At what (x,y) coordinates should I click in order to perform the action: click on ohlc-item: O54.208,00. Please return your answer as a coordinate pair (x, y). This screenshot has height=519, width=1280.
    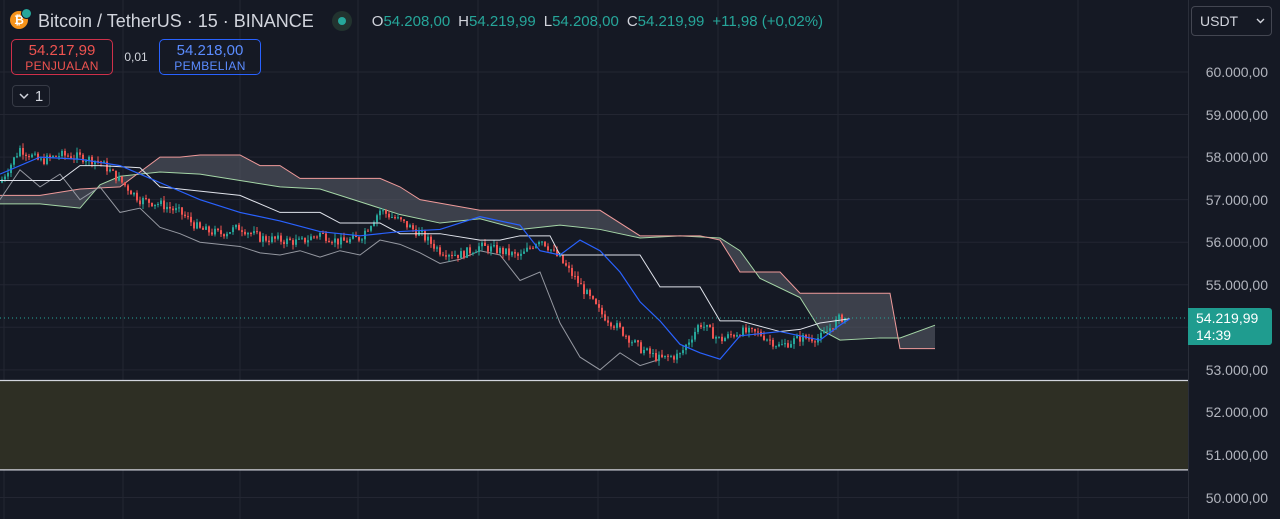
    Looking at the image, I should click on (411, 21).